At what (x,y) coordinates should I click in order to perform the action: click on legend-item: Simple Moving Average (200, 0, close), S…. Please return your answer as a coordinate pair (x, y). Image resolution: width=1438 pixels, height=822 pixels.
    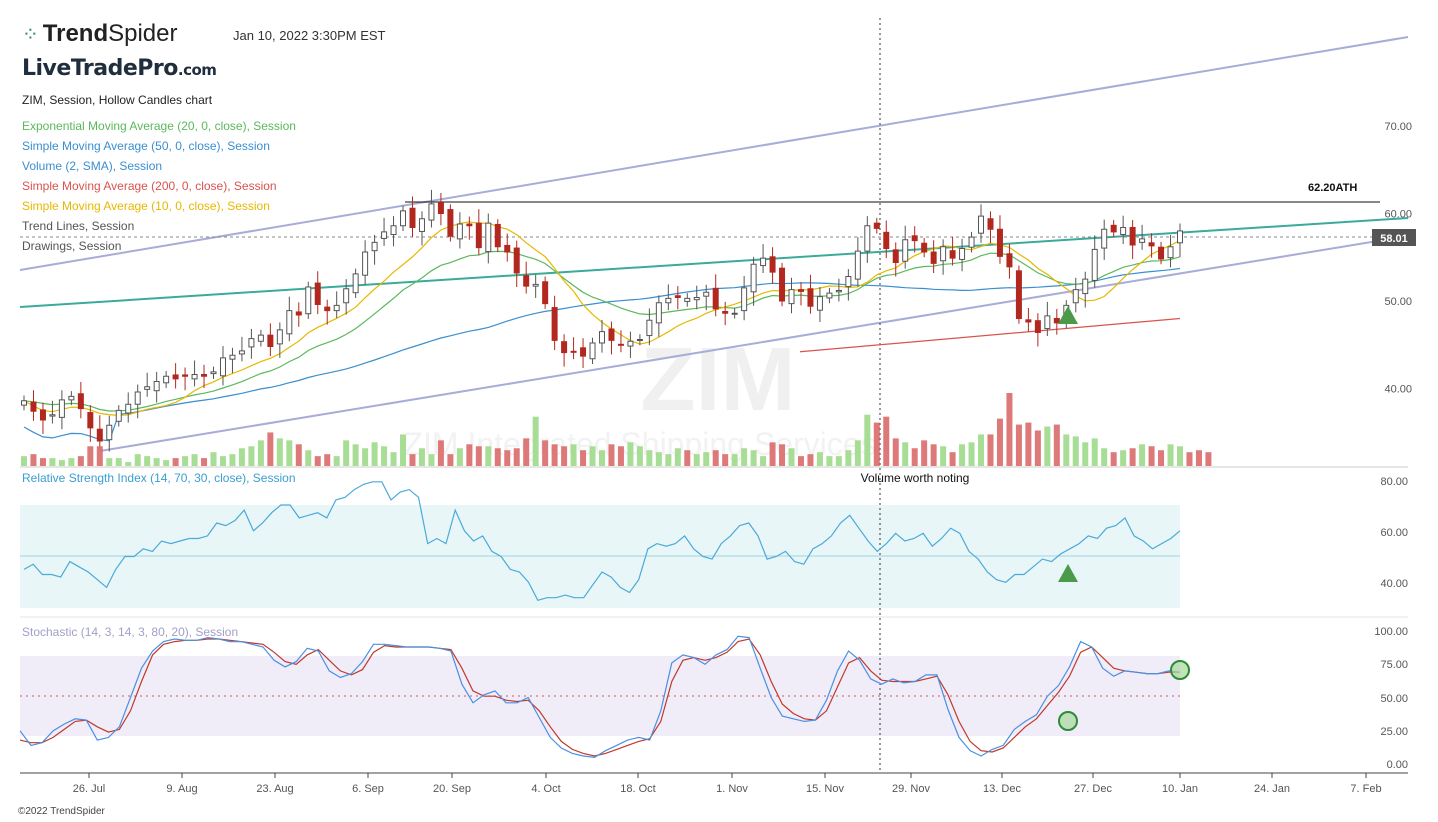
    Looking at the image, I should click on (149, 186).